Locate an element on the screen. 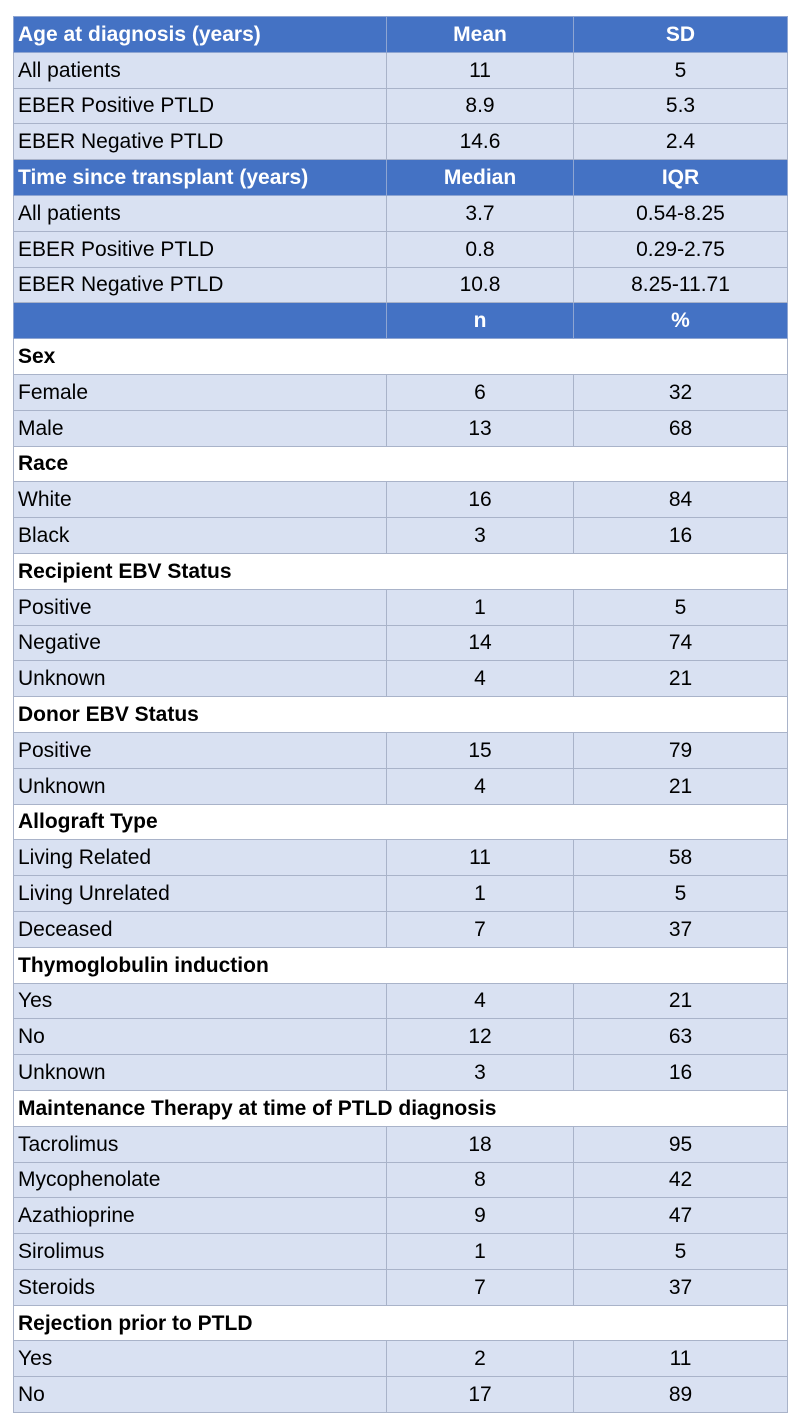 The image size is (802, 1424). row-label: EBER Negative PTLD is located at coordinates (200, 142).